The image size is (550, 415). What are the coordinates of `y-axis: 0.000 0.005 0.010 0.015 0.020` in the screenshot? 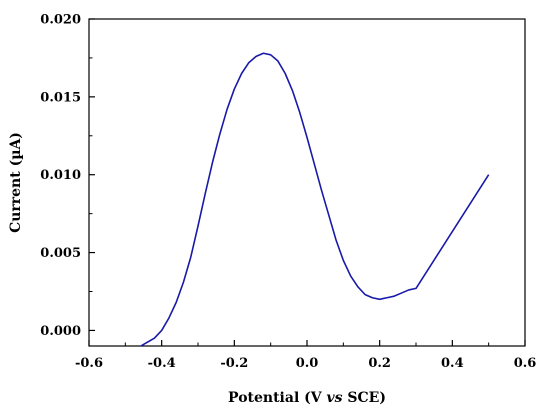 It's located at (67, 176).